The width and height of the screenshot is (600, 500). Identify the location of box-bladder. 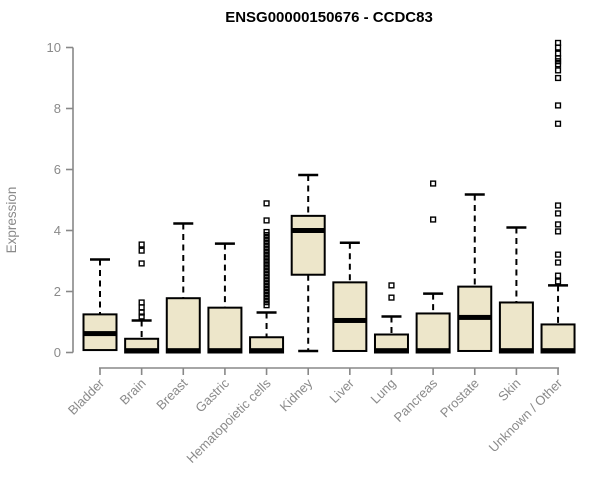
(100, 305).